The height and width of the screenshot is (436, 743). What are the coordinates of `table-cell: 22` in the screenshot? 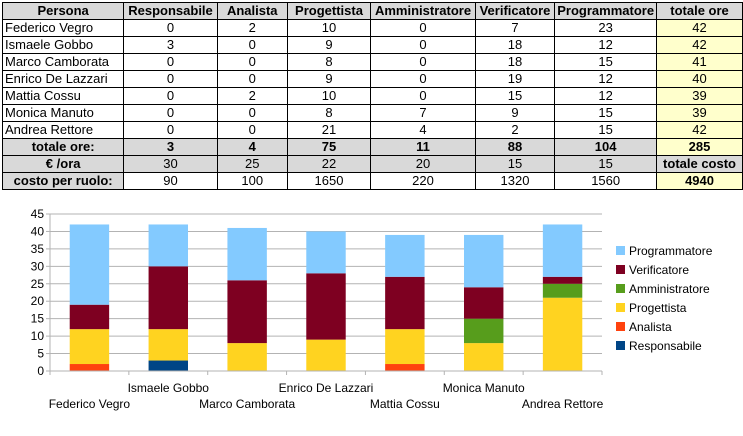 It's located at (329, 164).